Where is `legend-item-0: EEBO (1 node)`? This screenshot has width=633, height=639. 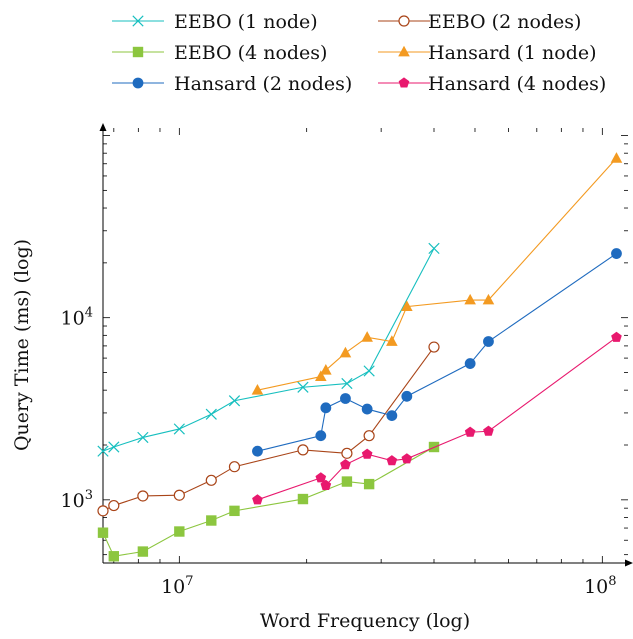
legend-item-0: EEBO (1 node) is located at coordinates (215, 22).